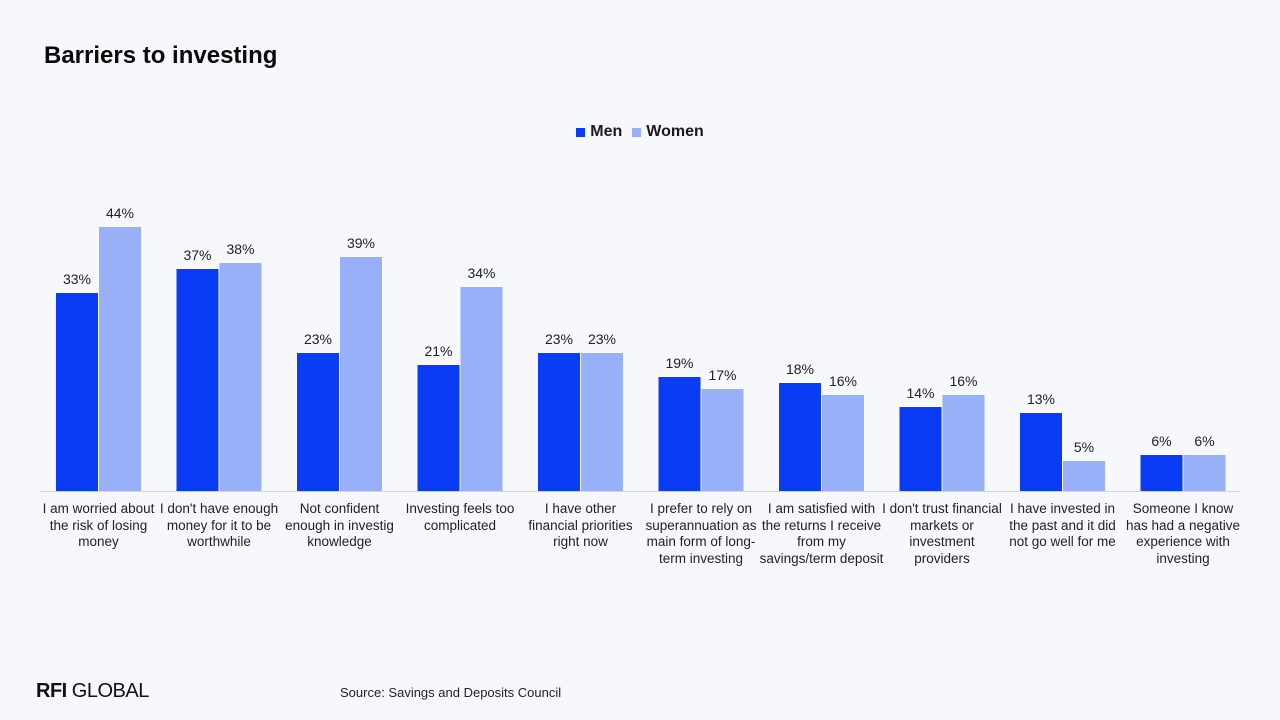 Image resolution: width=1280 pixels, height=720 pixels. I want to click on data-label-women-7: 16%, so click(843, 381).